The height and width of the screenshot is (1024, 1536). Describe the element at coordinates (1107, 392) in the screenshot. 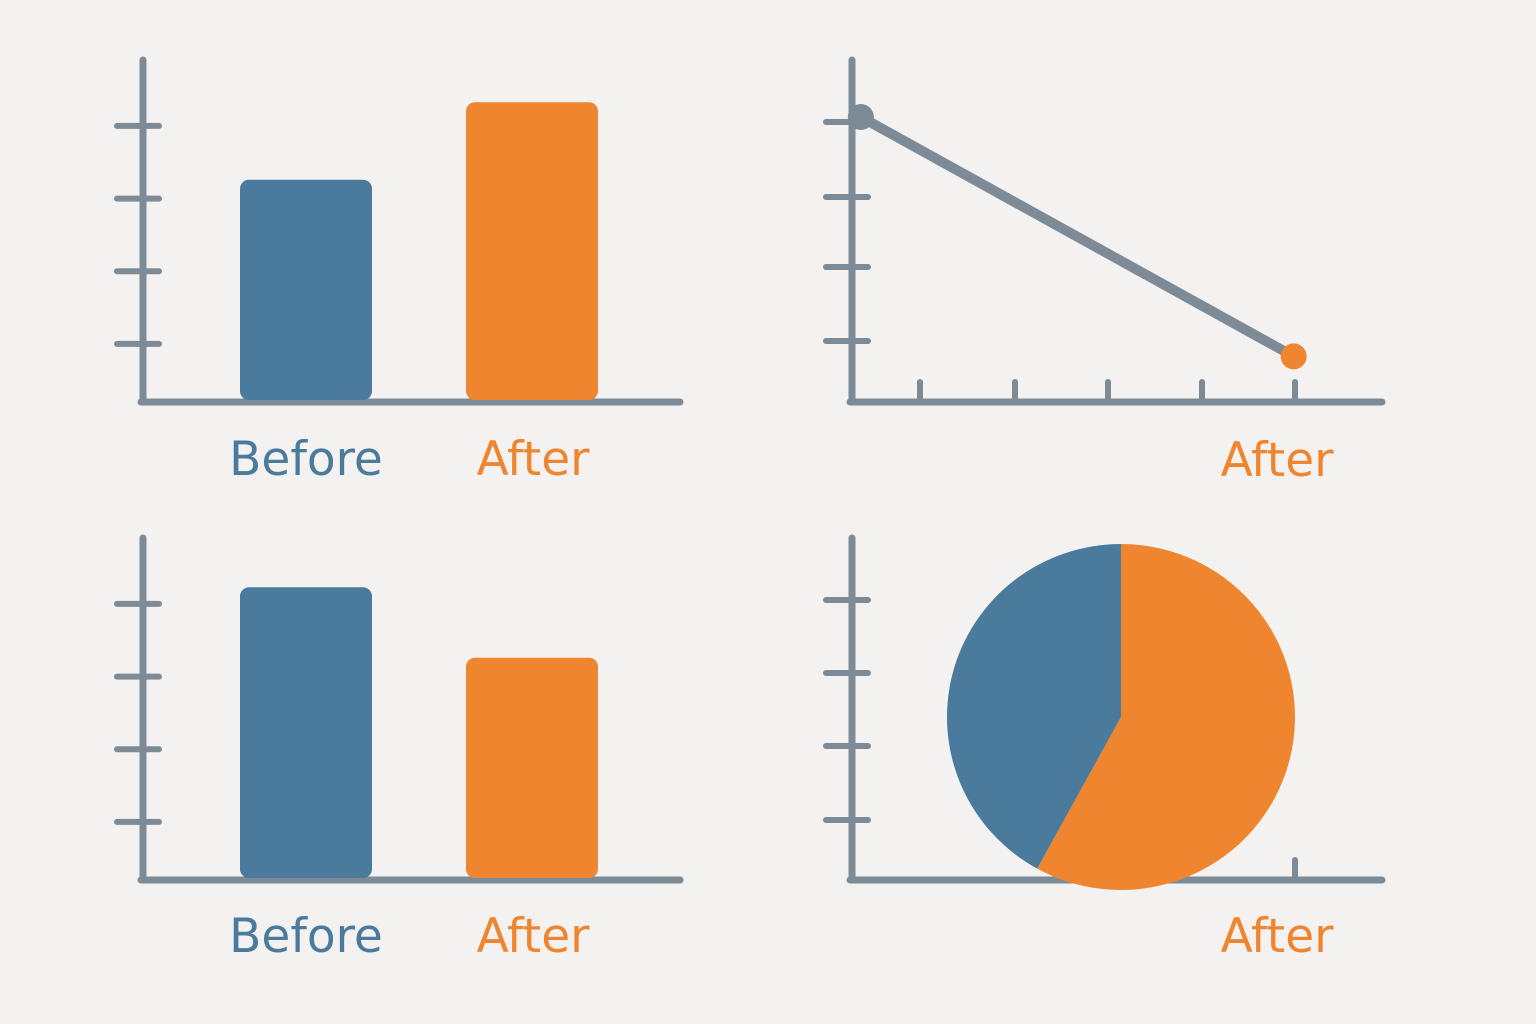

I see `x-ticks` at that location.